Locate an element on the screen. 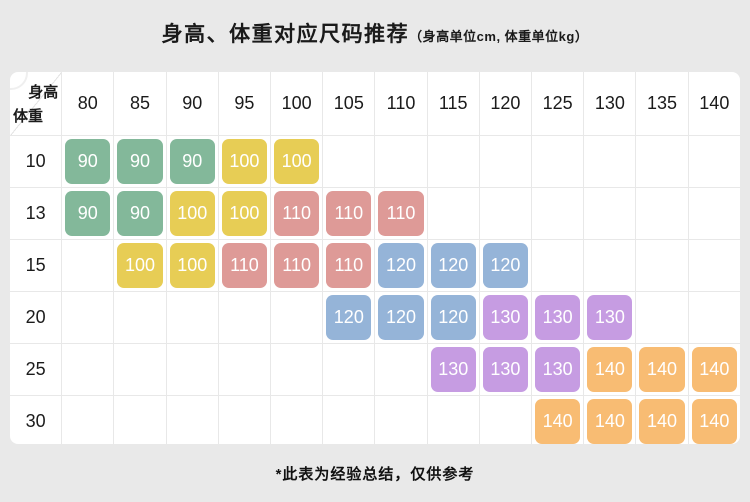  table-header-row: 身高 体重 80 85 90 95 100 105 110 115 120 125 130 135 140 is located at coordinates (375, 104).